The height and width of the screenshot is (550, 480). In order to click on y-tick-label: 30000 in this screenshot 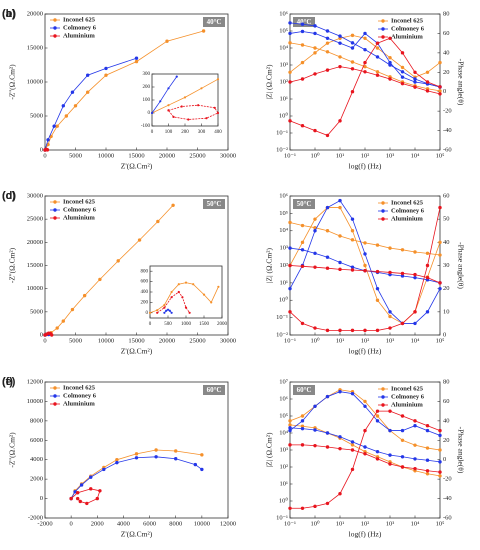, I will do `click(35, 195)`.